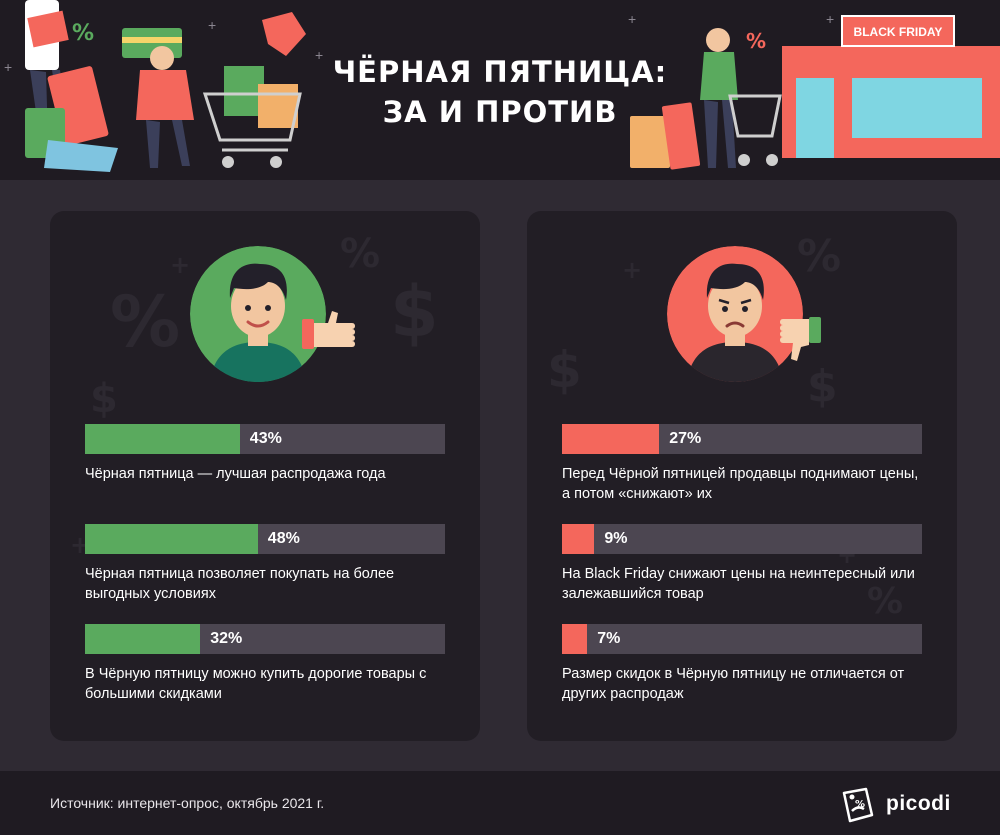 The width and height of the screenshot is (1000, 835). What do you see at coordinates (265, 639) in the screenshot?
I see `pro-bar-3-track: 32%` at bounding box center [265, 639].